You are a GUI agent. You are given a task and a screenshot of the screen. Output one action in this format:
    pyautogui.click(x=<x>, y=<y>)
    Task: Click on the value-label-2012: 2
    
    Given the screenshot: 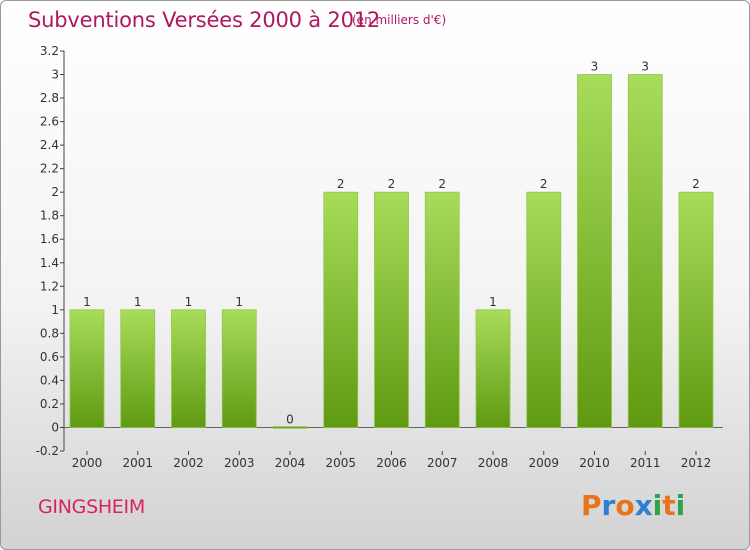 What is the action you would take?
    pyautogui.click(x=696, y=184)
    